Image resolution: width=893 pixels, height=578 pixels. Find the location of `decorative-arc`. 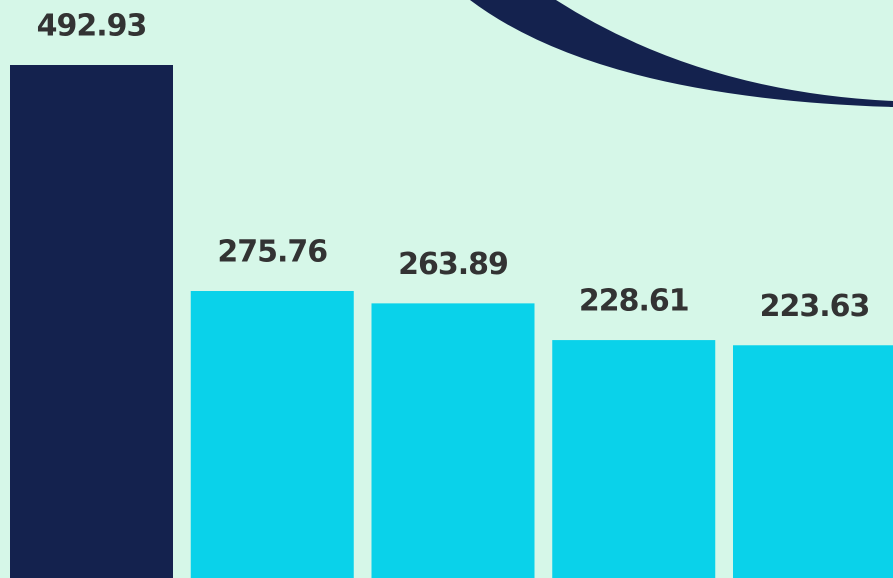

decorative-arc is located at coordinates (681, 53).